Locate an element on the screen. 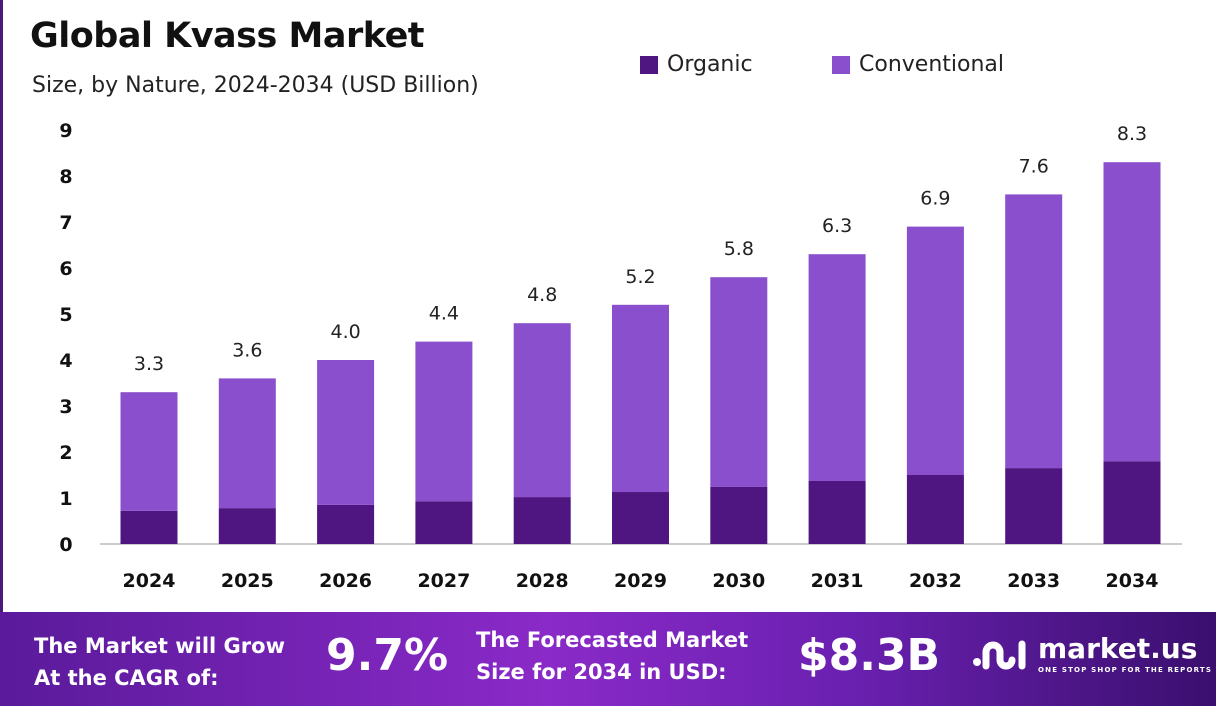 The height and width of the screenshot is (706, 1216). bar-conventional-2028 is located at coordinates (542, 410).